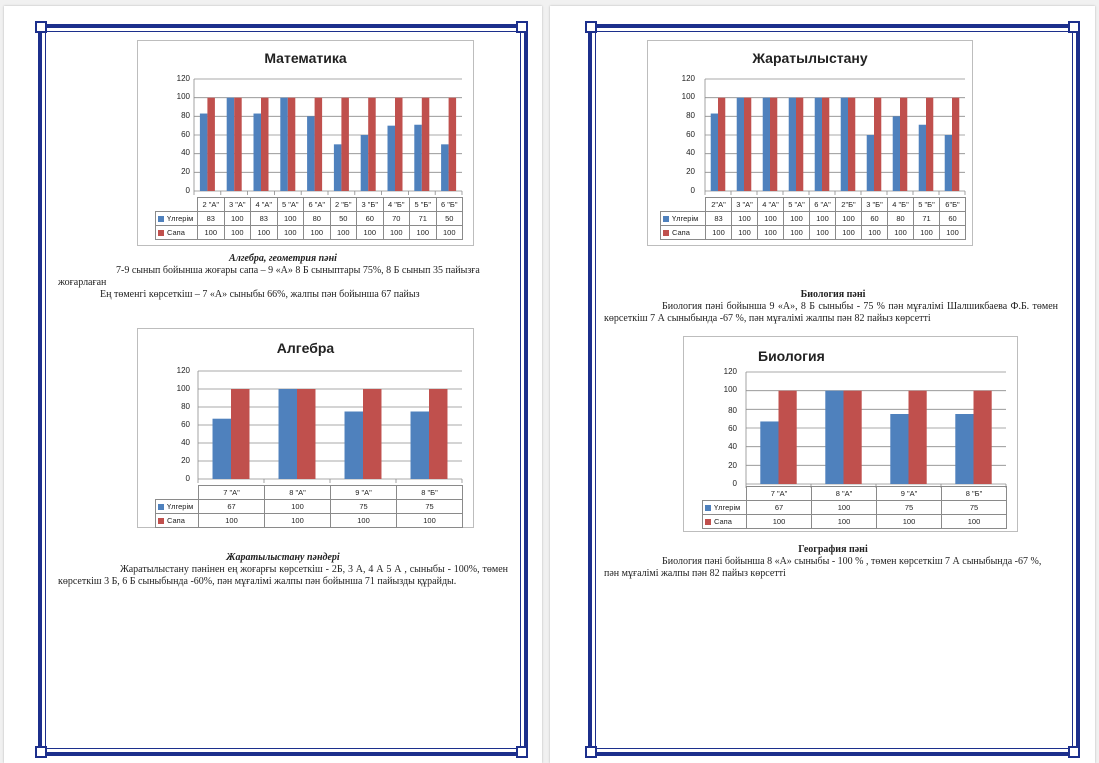 The width and height of the screenshot is (1099, 763). Describe the element at coordinates (926, 204) in the screenshot. I see `category-label: 5 "Б"` at that location.